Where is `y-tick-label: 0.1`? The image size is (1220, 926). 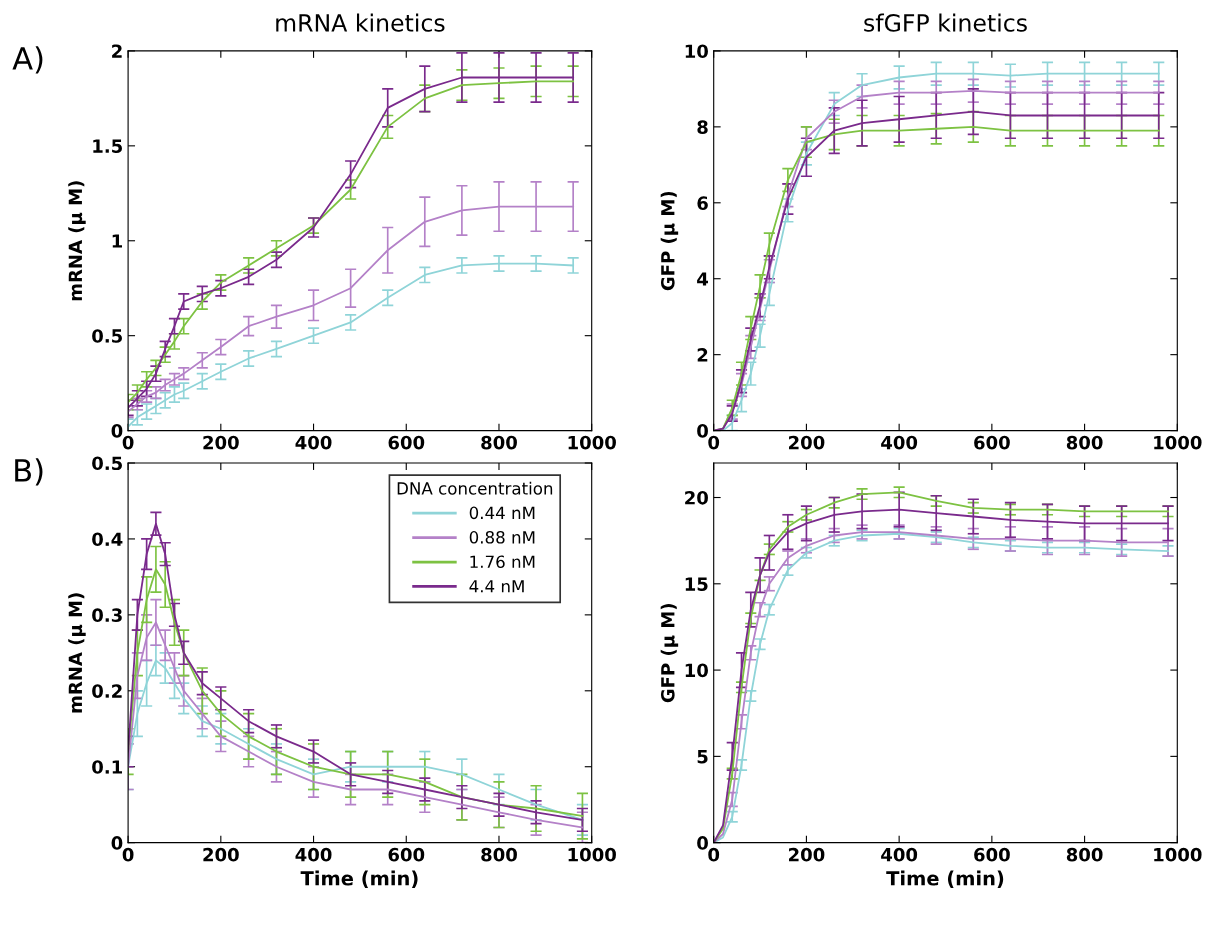 y-tick-label: 0.1 is located at coordinates (107, 767).